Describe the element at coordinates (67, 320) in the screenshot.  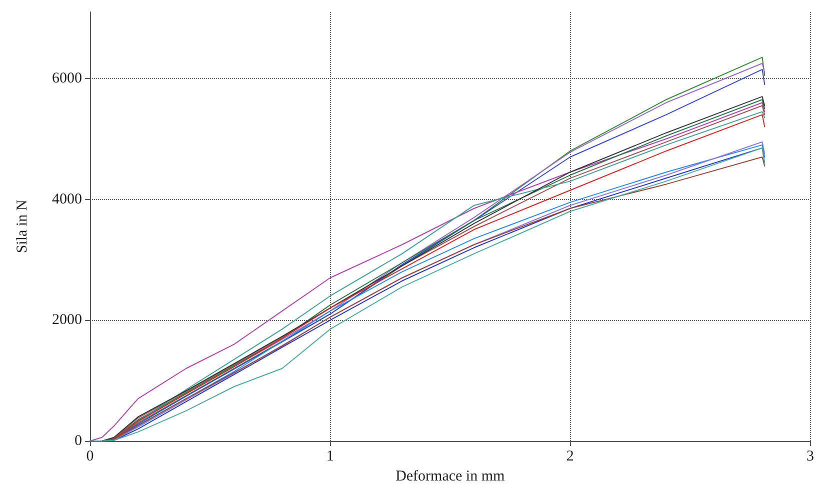
I see `y-tick-label: 2000` at that location.